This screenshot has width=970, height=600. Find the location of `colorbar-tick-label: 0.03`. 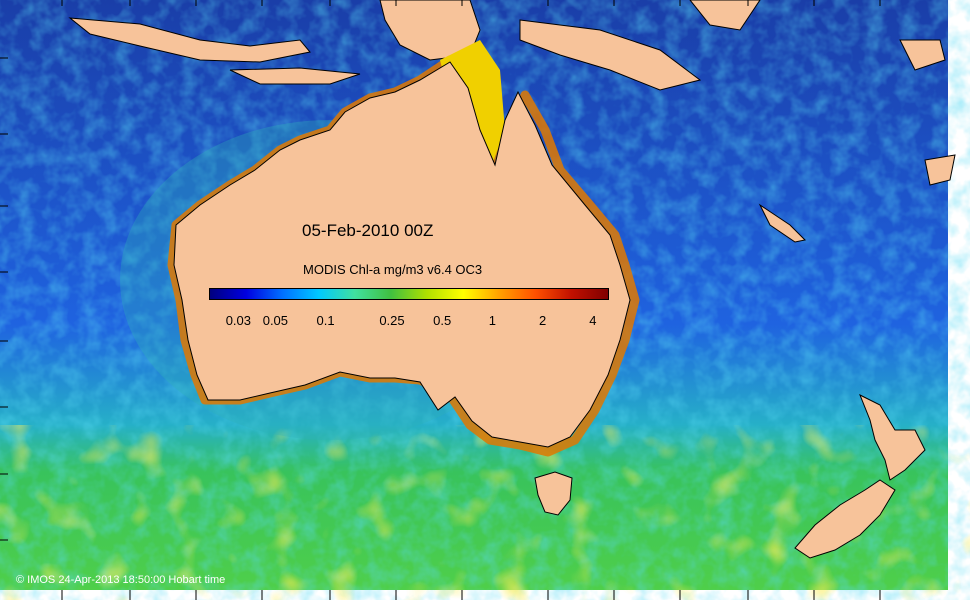

colorbar-tick-label: 0.03 is located at coordinates (238, 320).